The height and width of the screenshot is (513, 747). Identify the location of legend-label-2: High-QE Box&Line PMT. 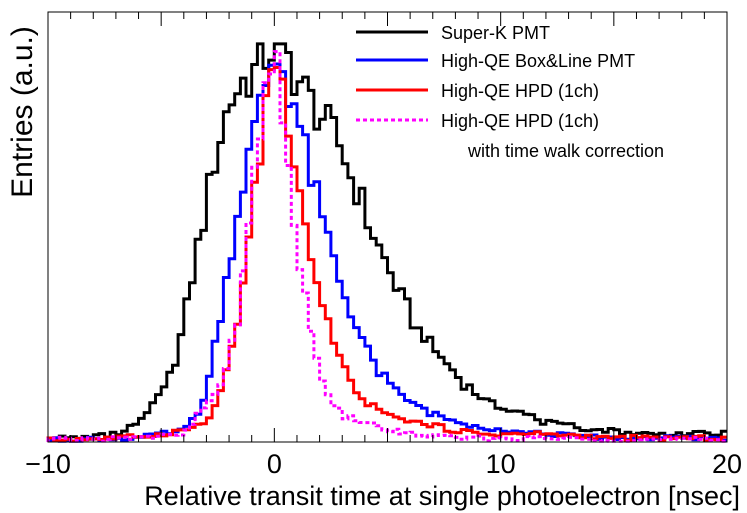
(538, 61).